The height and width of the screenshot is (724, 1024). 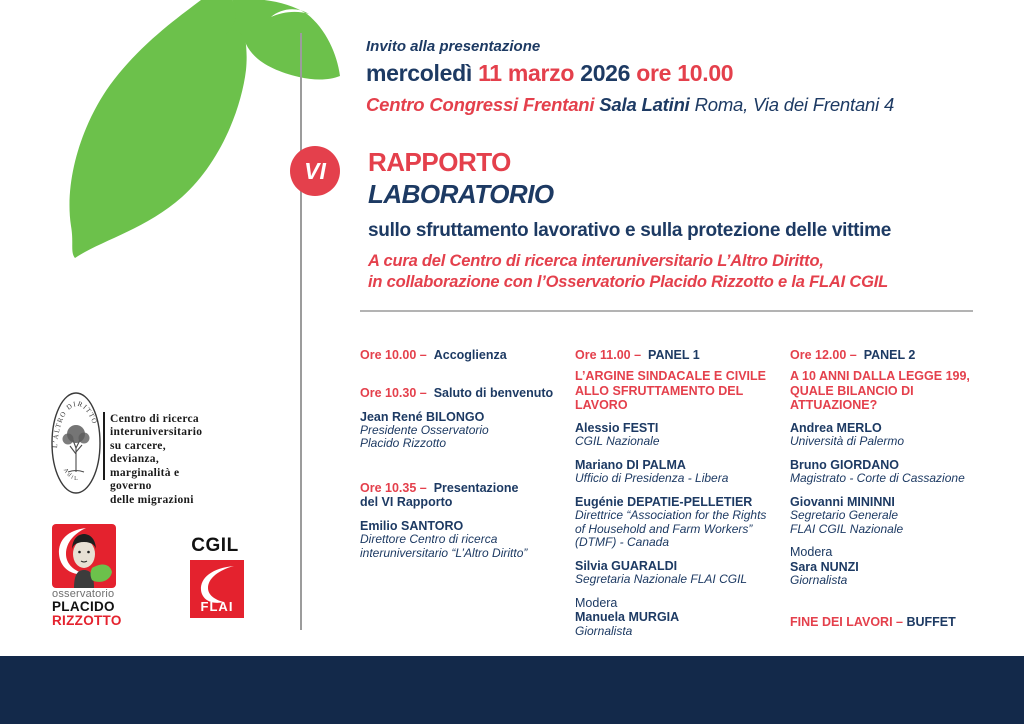 What do you see at coordinates (845, 464) in the screenshot?
I see `speaker-name: Bruno GIORDANO` at bounding box center [845, 464].